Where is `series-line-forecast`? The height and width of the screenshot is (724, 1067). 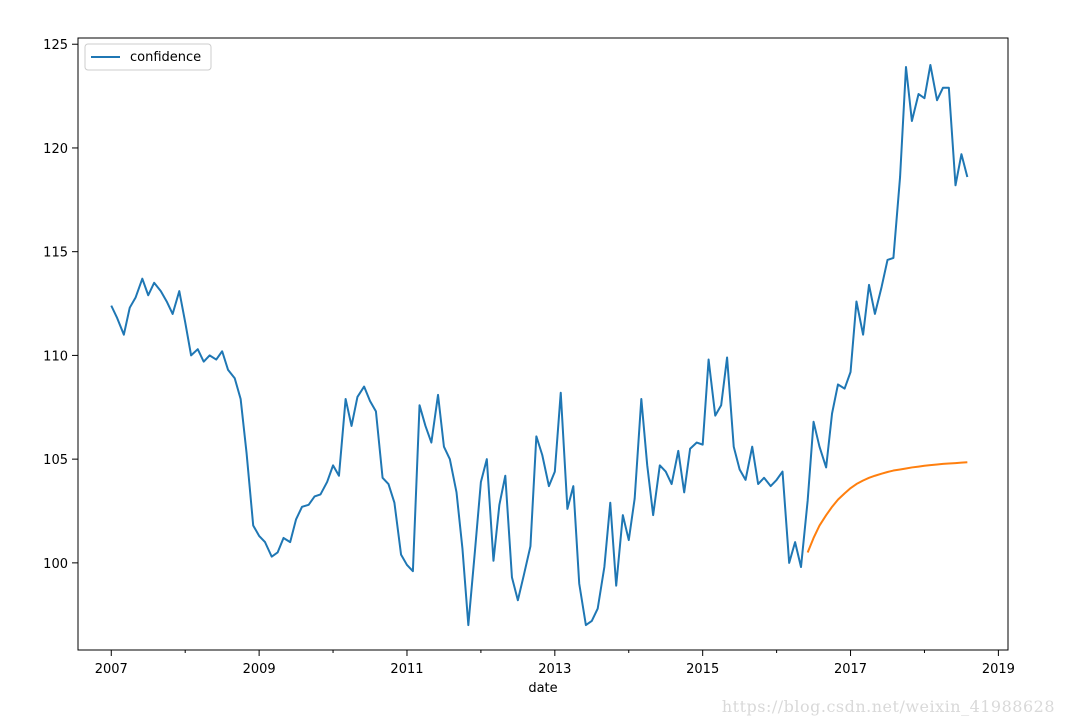
series-line-forecast is located at coordinates (887, 507).